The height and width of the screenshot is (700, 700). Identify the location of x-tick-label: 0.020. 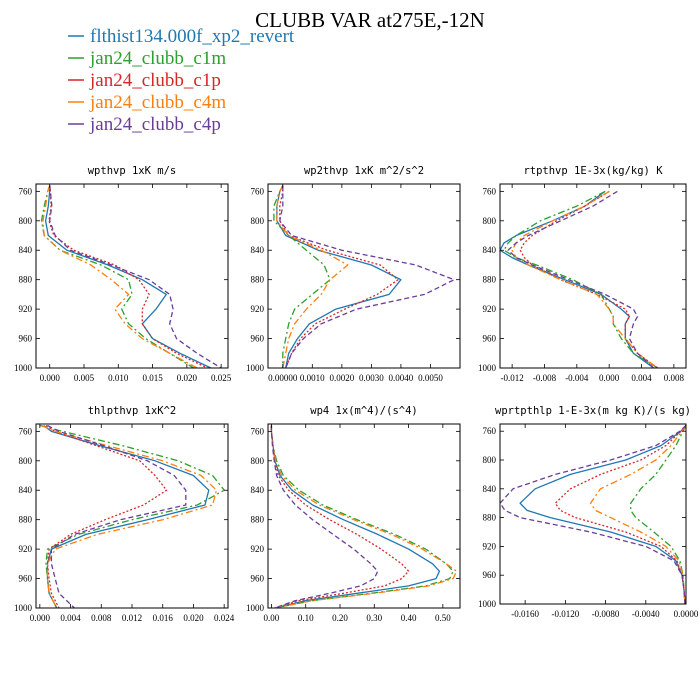
(187, 378).